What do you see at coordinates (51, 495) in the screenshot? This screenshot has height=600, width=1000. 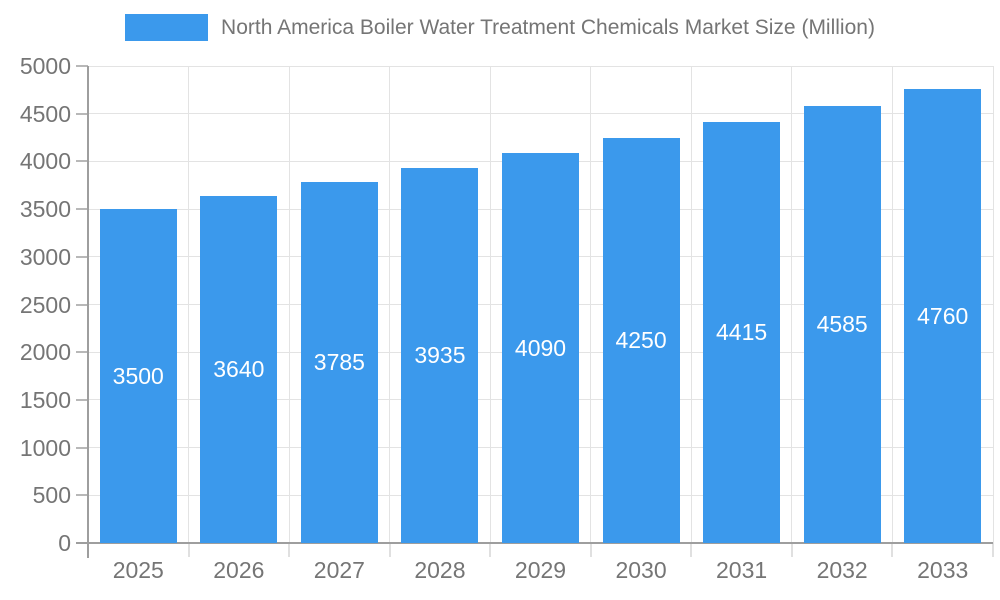 I see `y-tick-label: 500` at bounding box center [51, 495].